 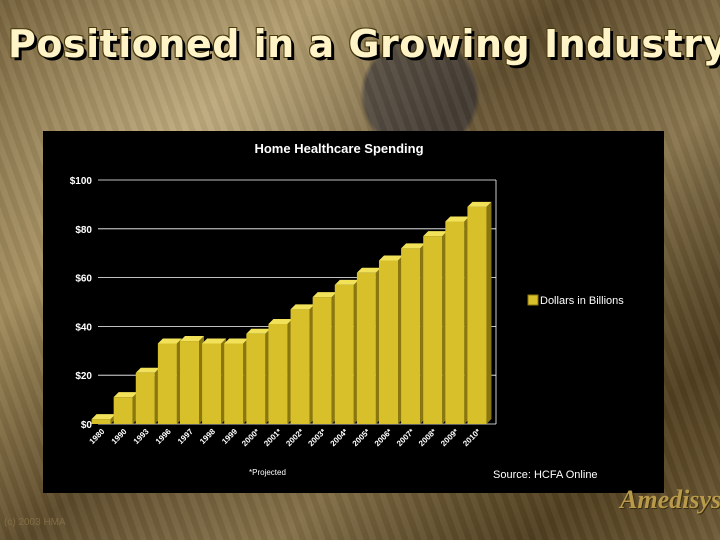 What do you see at coordinates (545, 475) in the screenshot?
I see `source-note: Source: HCFA Online` at bounding box center [545, 475].